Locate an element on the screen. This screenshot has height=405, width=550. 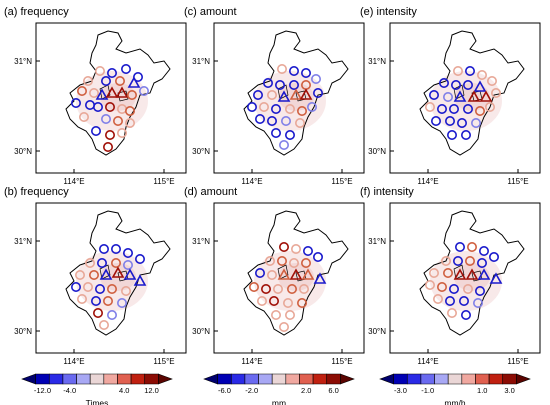
map-panel-b: (b) frequency 31°N 30°N 114°E 115°E is located at coordinates (95, 276).